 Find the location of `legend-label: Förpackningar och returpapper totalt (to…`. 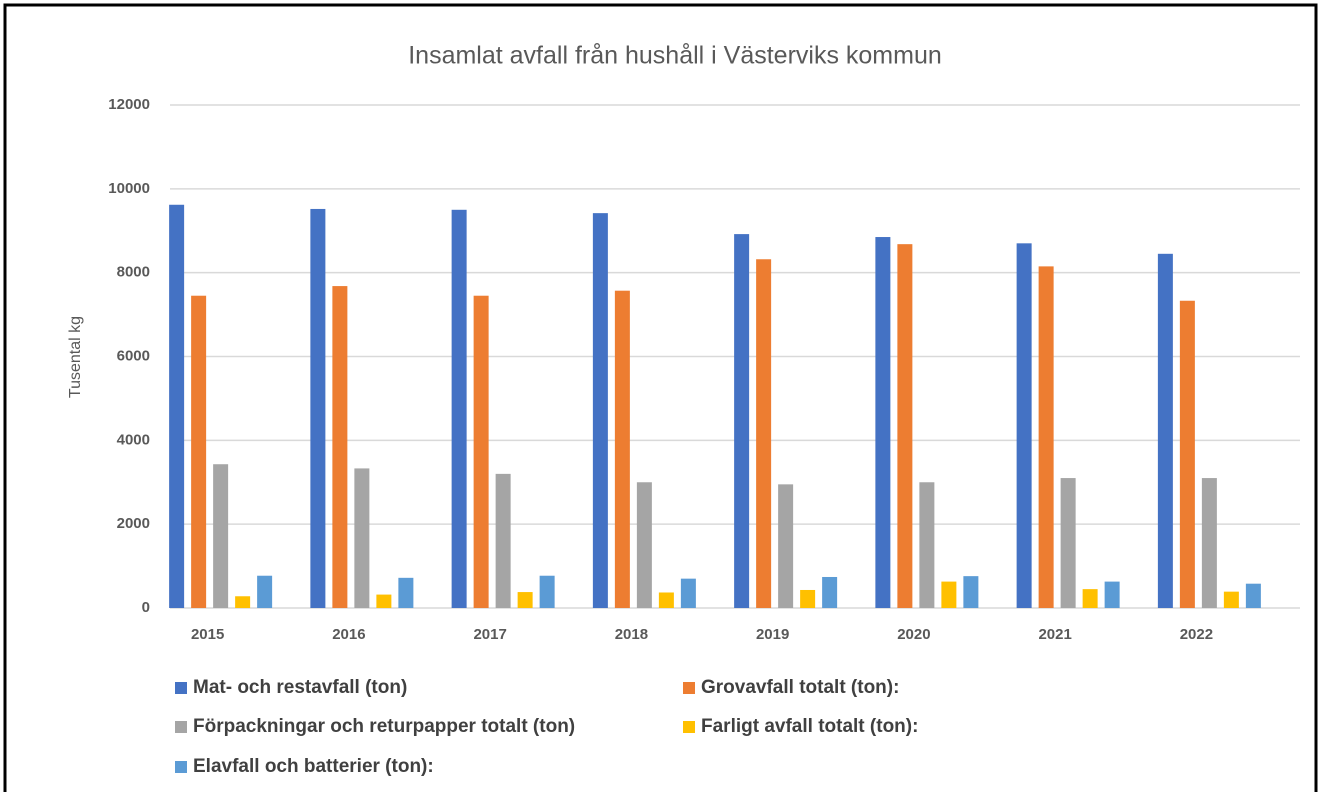

legend-label: Förpackningar och returpapper totalt (to… is located at coordinates (384, 726).